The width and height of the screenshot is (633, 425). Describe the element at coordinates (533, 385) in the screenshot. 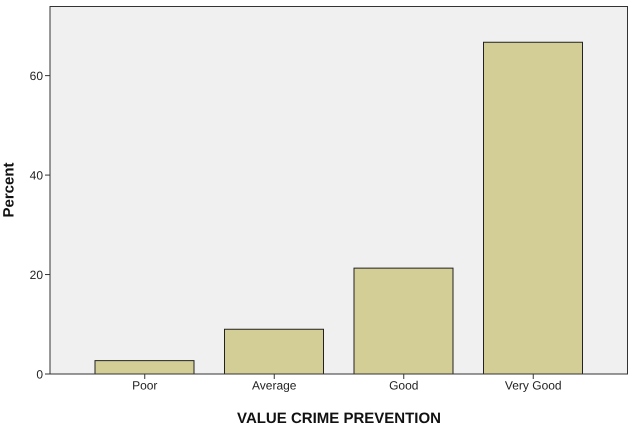

I see `x-tick-label: Very Good` at that location.